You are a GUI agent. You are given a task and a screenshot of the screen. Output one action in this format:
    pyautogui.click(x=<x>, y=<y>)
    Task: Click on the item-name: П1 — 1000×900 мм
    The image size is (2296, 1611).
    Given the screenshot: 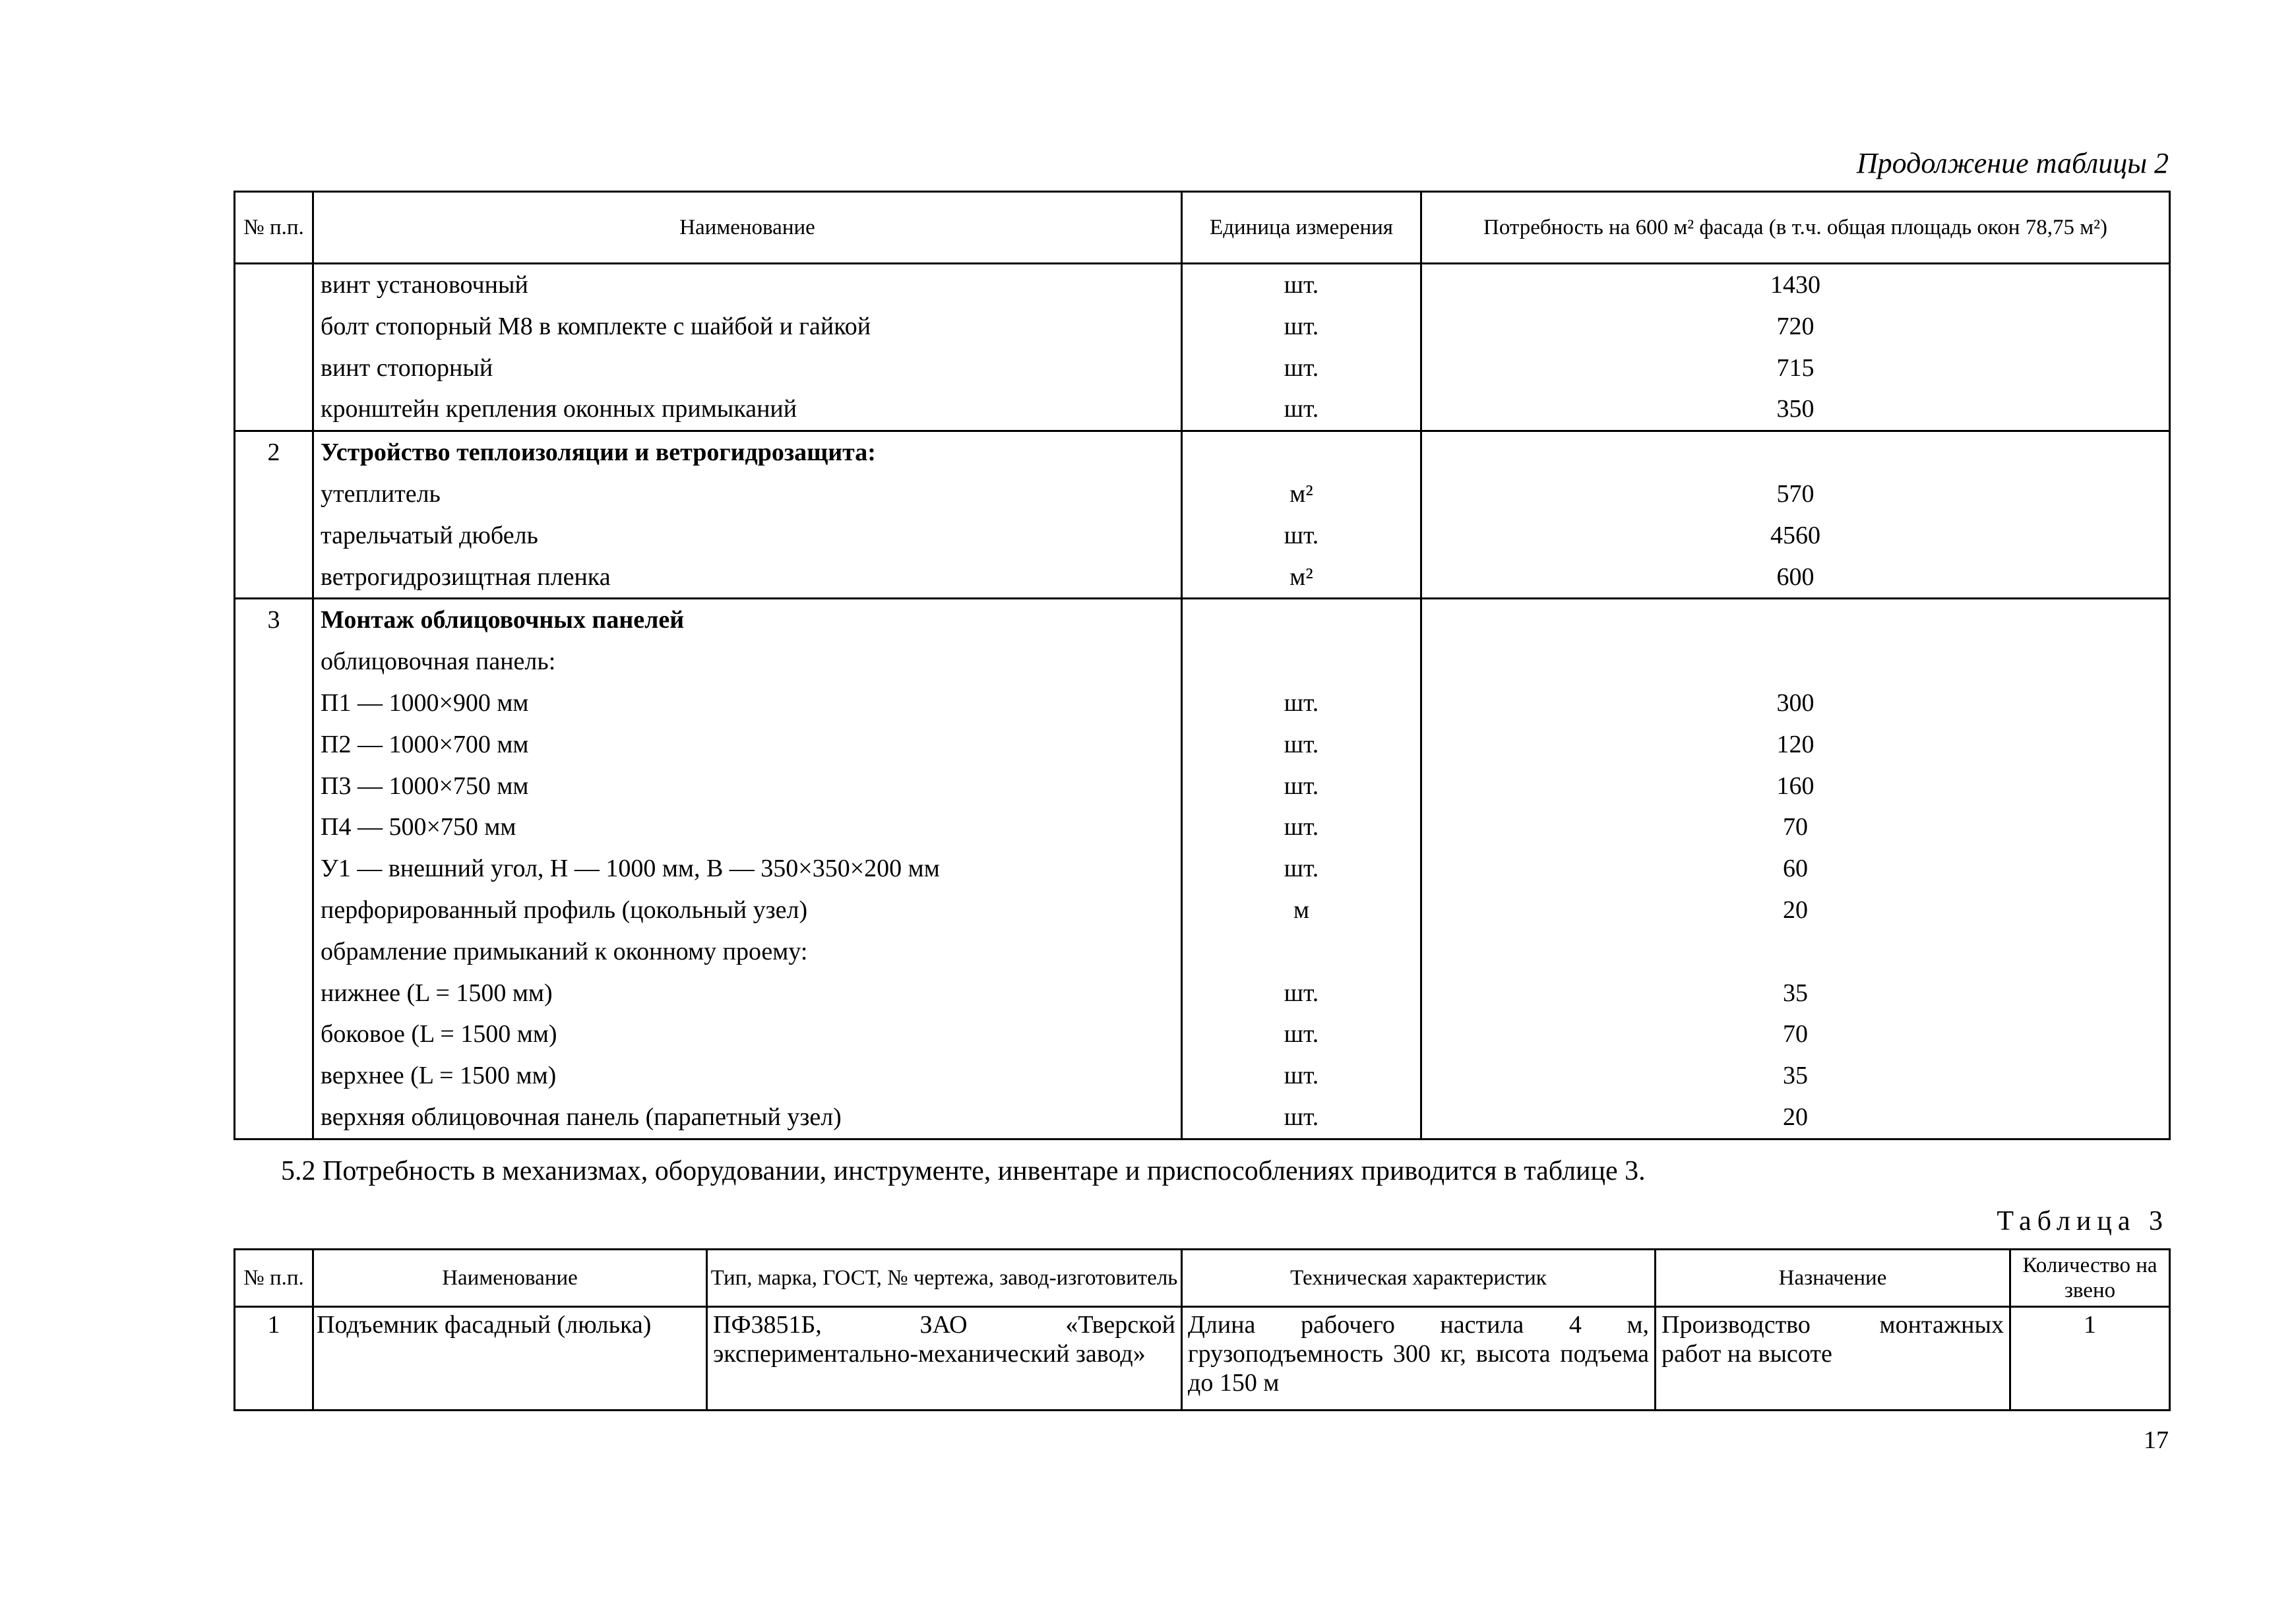 What is the action you would take?
    pyautogui.click(x=425, y=702)
    